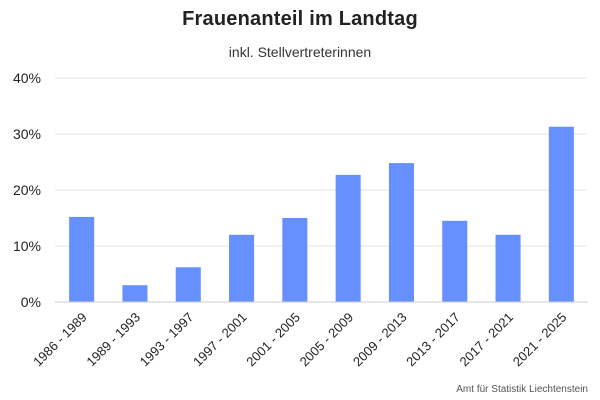  I want to click on y-tick-label: 40%, so click(27, 78).